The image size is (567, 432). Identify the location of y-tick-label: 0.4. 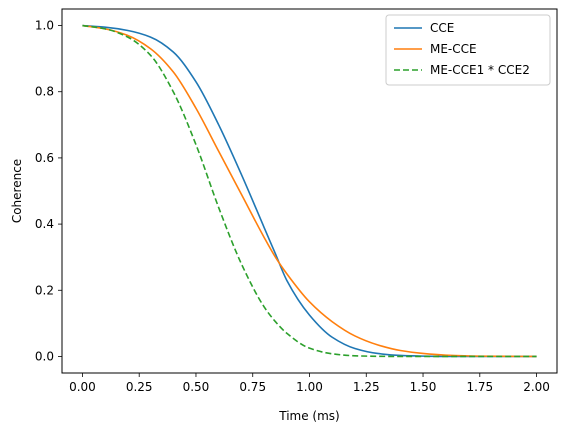
(44, 224).